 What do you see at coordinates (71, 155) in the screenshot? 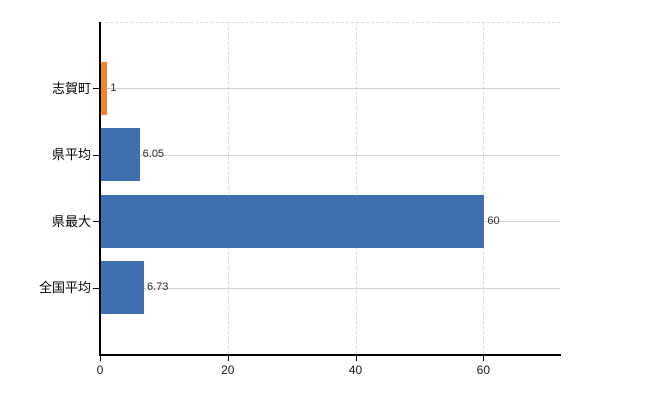
I see `category-axis-label: 県平均` at bounding box center [71, 155].